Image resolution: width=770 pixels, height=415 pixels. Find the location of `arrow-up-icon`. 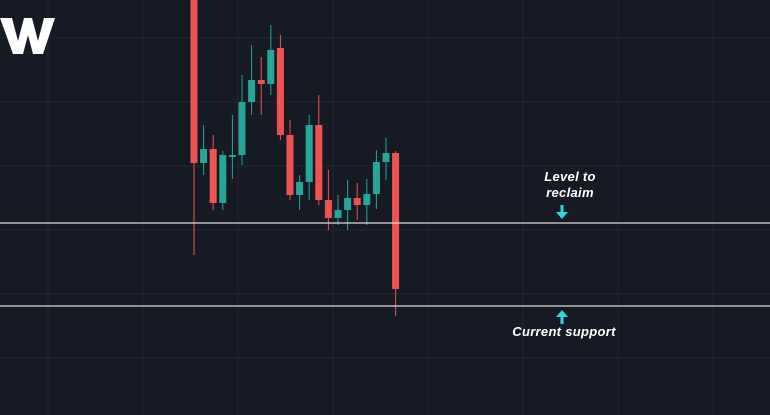

arrow-up-icon is located at coordinates (562, 317).